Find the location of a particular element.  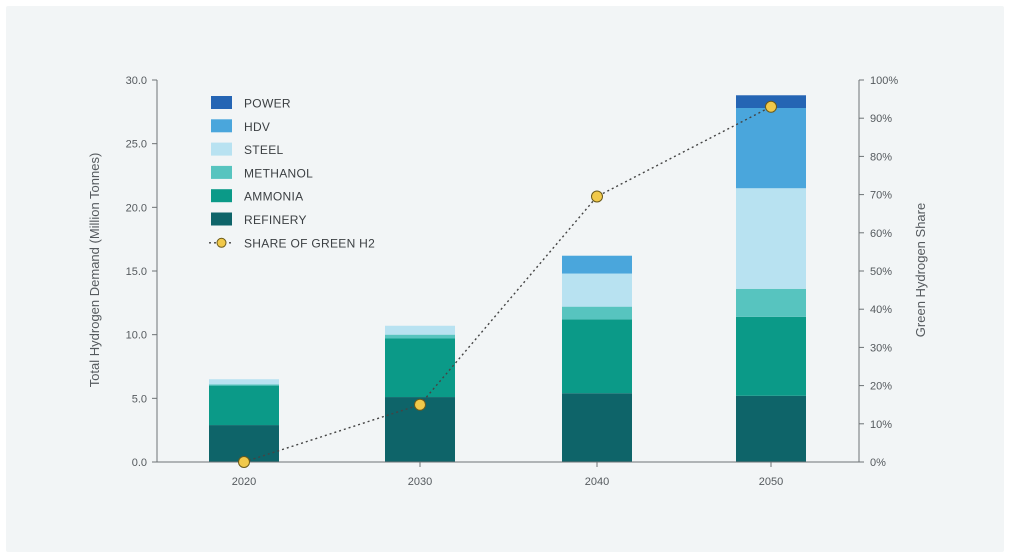

legend-swatch-refinery is located at coordinates (221, 219).